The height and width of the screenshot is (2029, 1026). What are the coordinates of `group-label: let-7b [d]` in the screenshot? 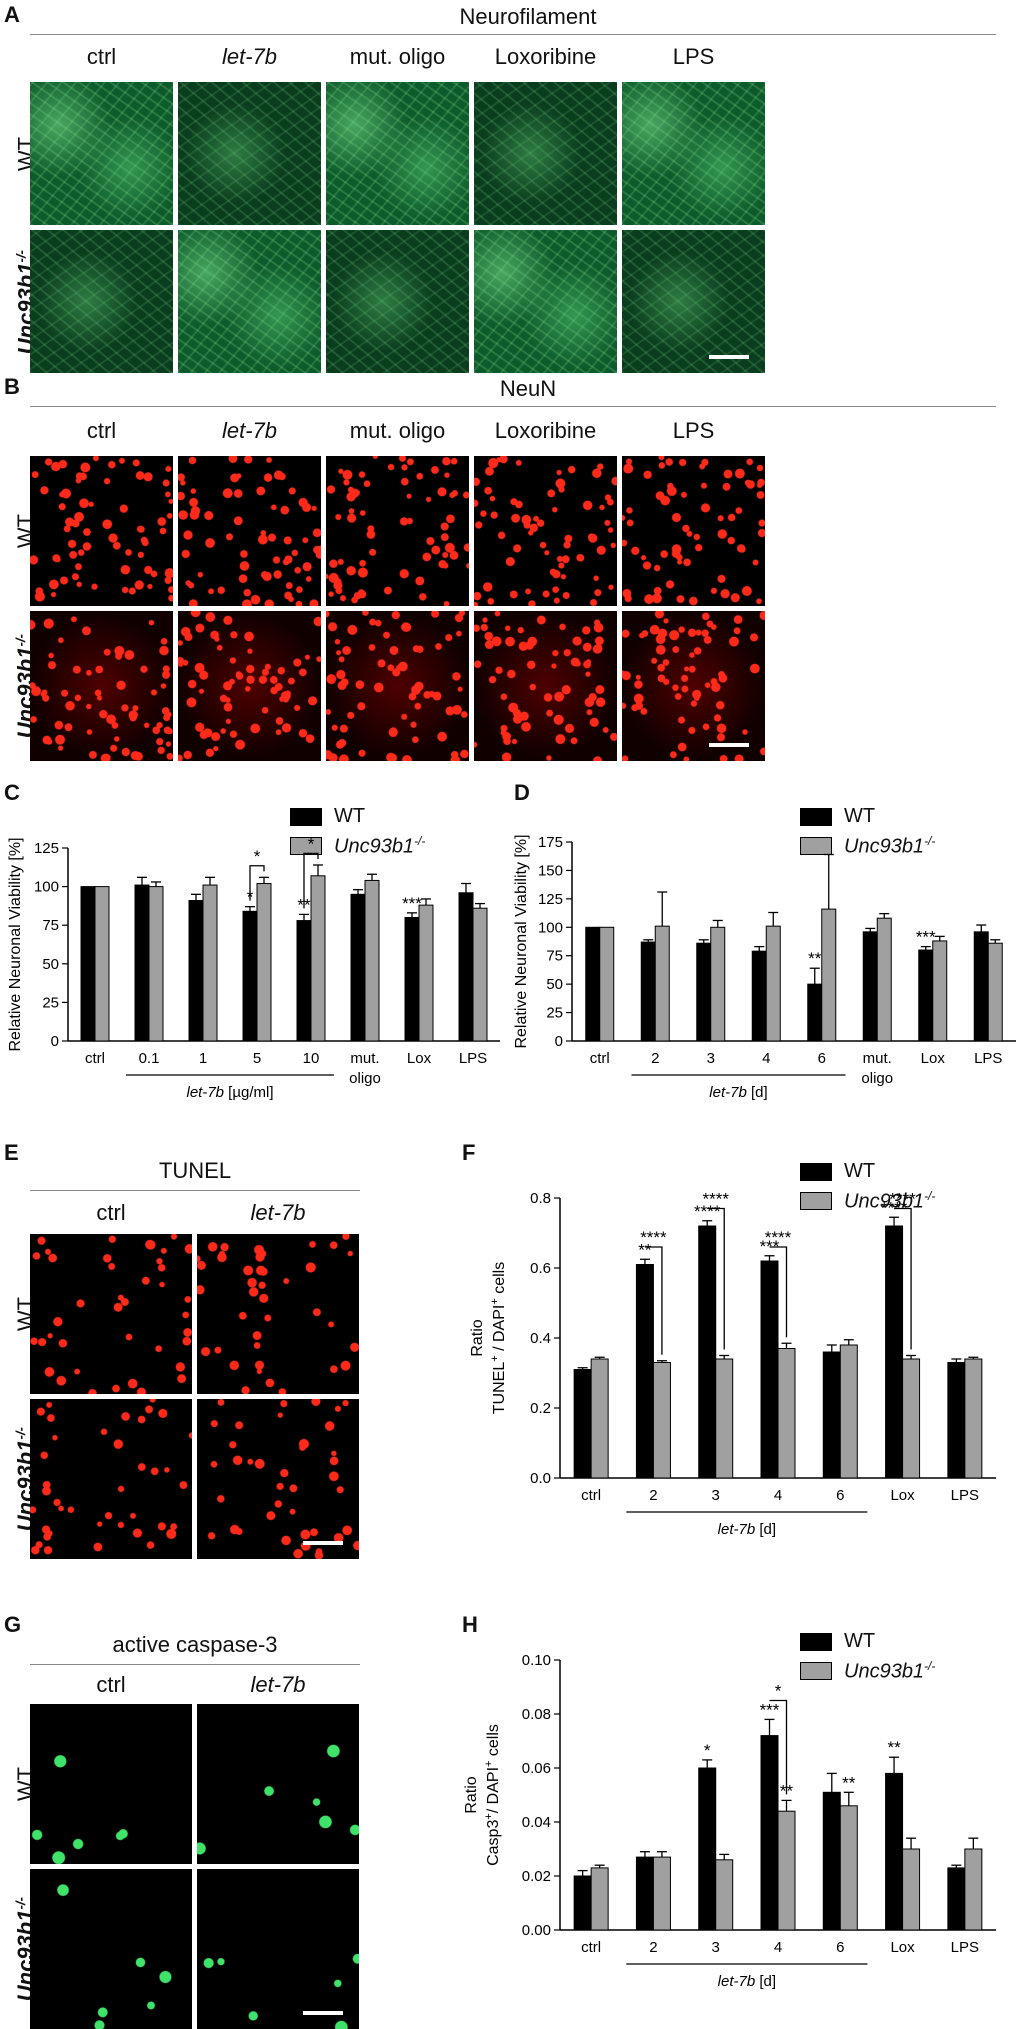 It's located at (738, 1092).